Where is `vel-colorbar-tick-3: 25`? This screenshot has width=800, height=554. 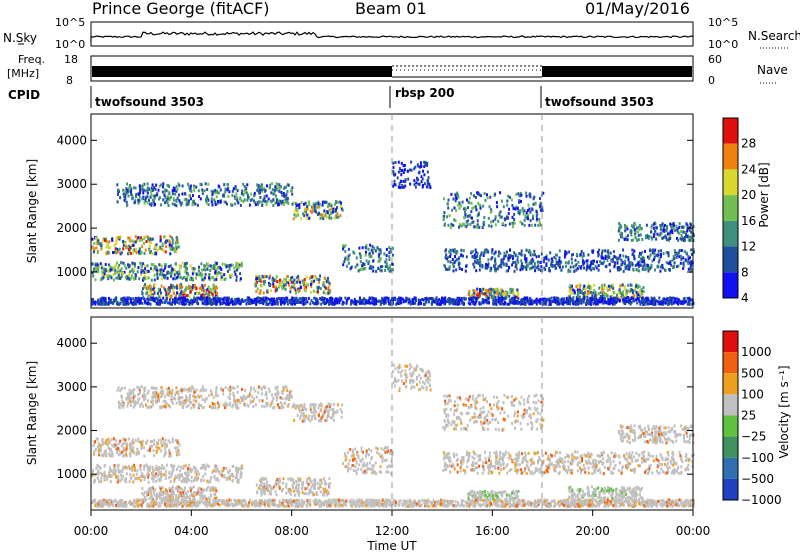
vel-colorbar-tick-3: 25 is located at coordinates (748, 416).